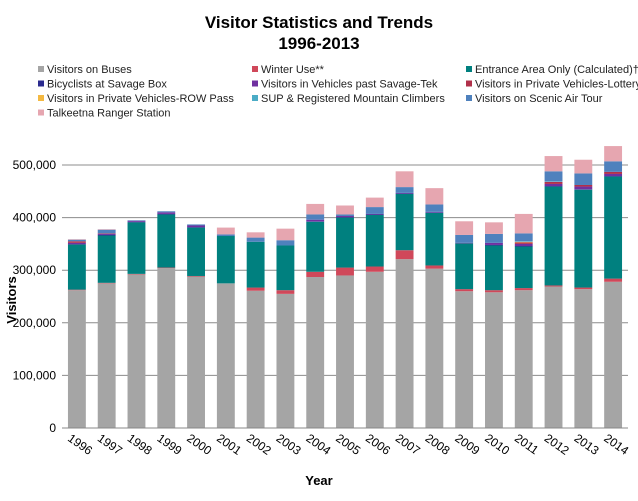 Image resolution: width=638 pixels, height=501 pixels. I want to click on x-tick-label: 2009, so click(467, 444).